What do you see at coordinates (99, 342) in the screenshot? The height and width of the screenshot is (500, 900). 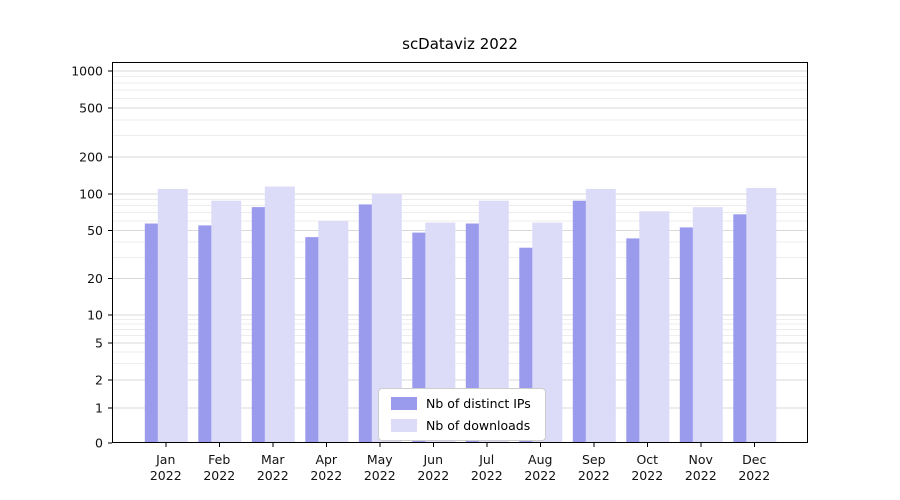 I see `y-tick-label: 5` at bounding box center [99, 342].